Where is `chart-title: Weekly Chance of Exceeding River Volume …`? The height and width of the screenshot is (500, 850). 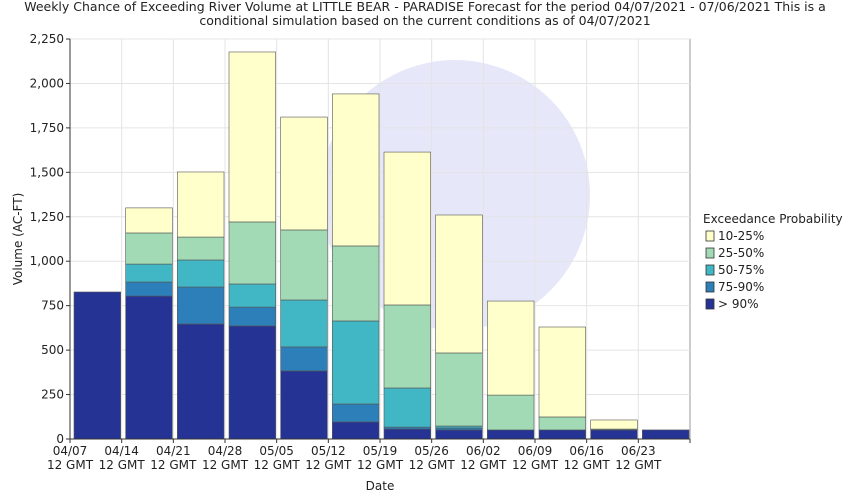 chart-title: Weekly Chance of Exceeding River Volume … is located at coordinates (425, 14).